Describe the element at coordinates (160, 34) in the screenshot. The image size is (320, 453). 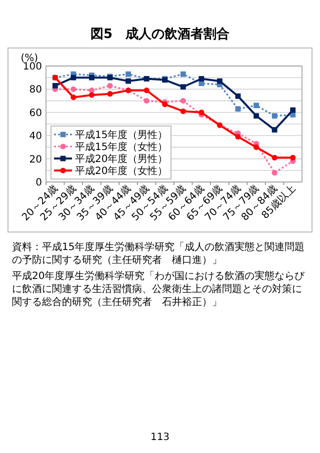
I see `chart-title: 図5 成人の飲酒者割合` at that location.